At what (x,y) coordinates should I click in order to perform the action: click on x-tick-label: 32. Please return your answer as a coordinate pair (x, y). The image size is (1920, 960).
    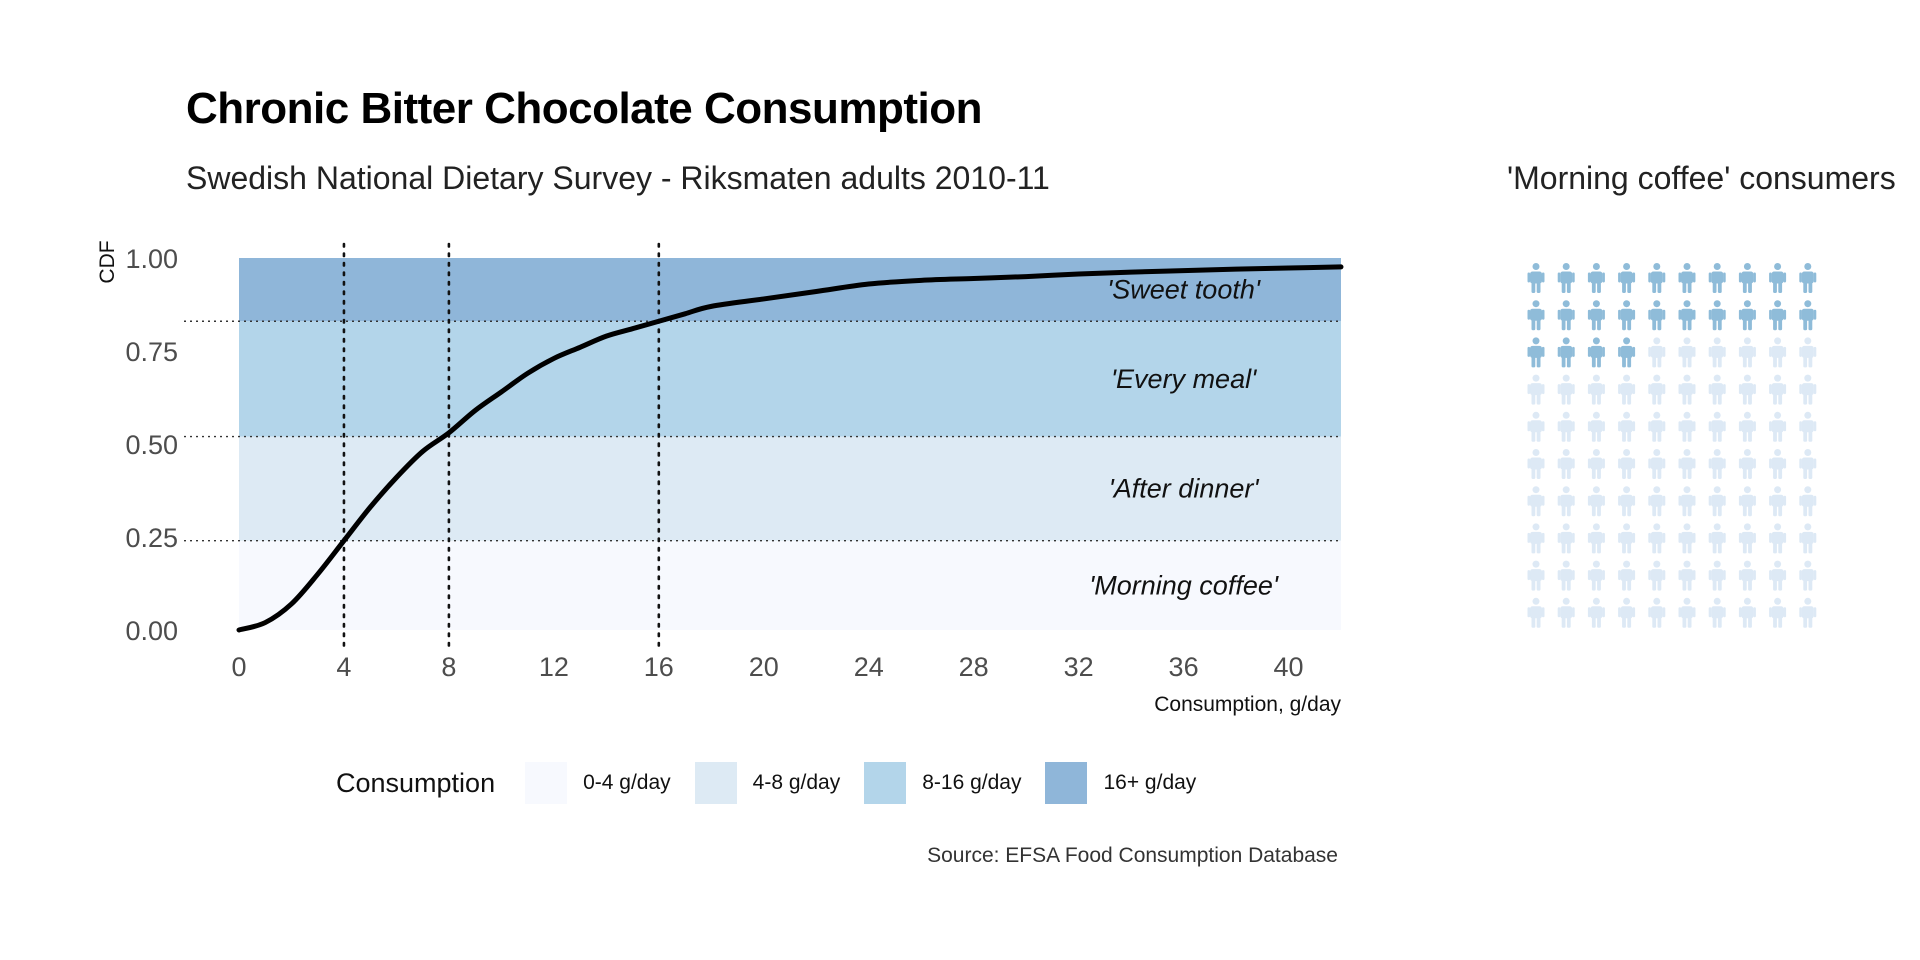
    Looking at the image, I should click on (1079, 667).